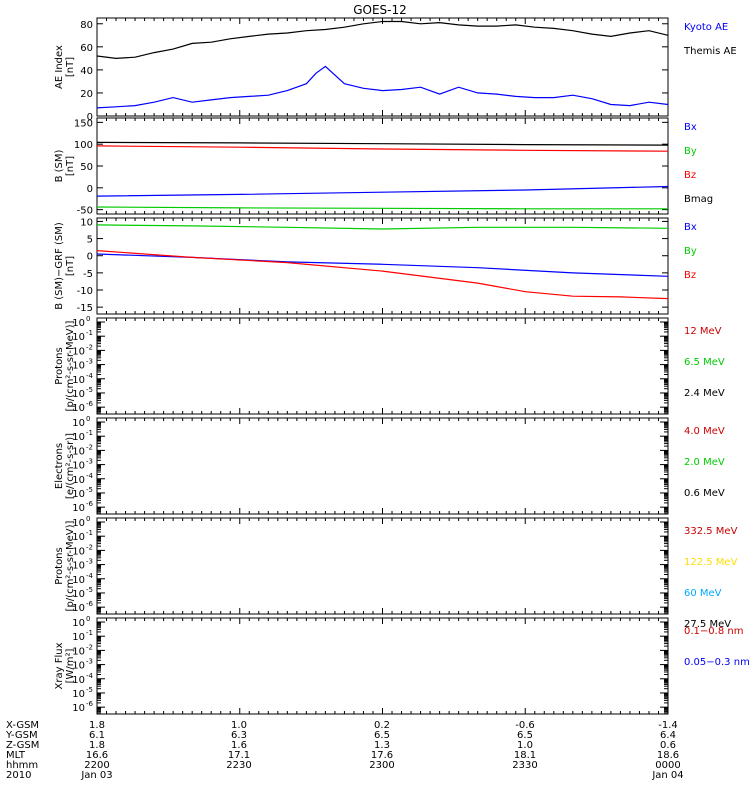  I want to click on footer-value: 2200, so click(96, 765).